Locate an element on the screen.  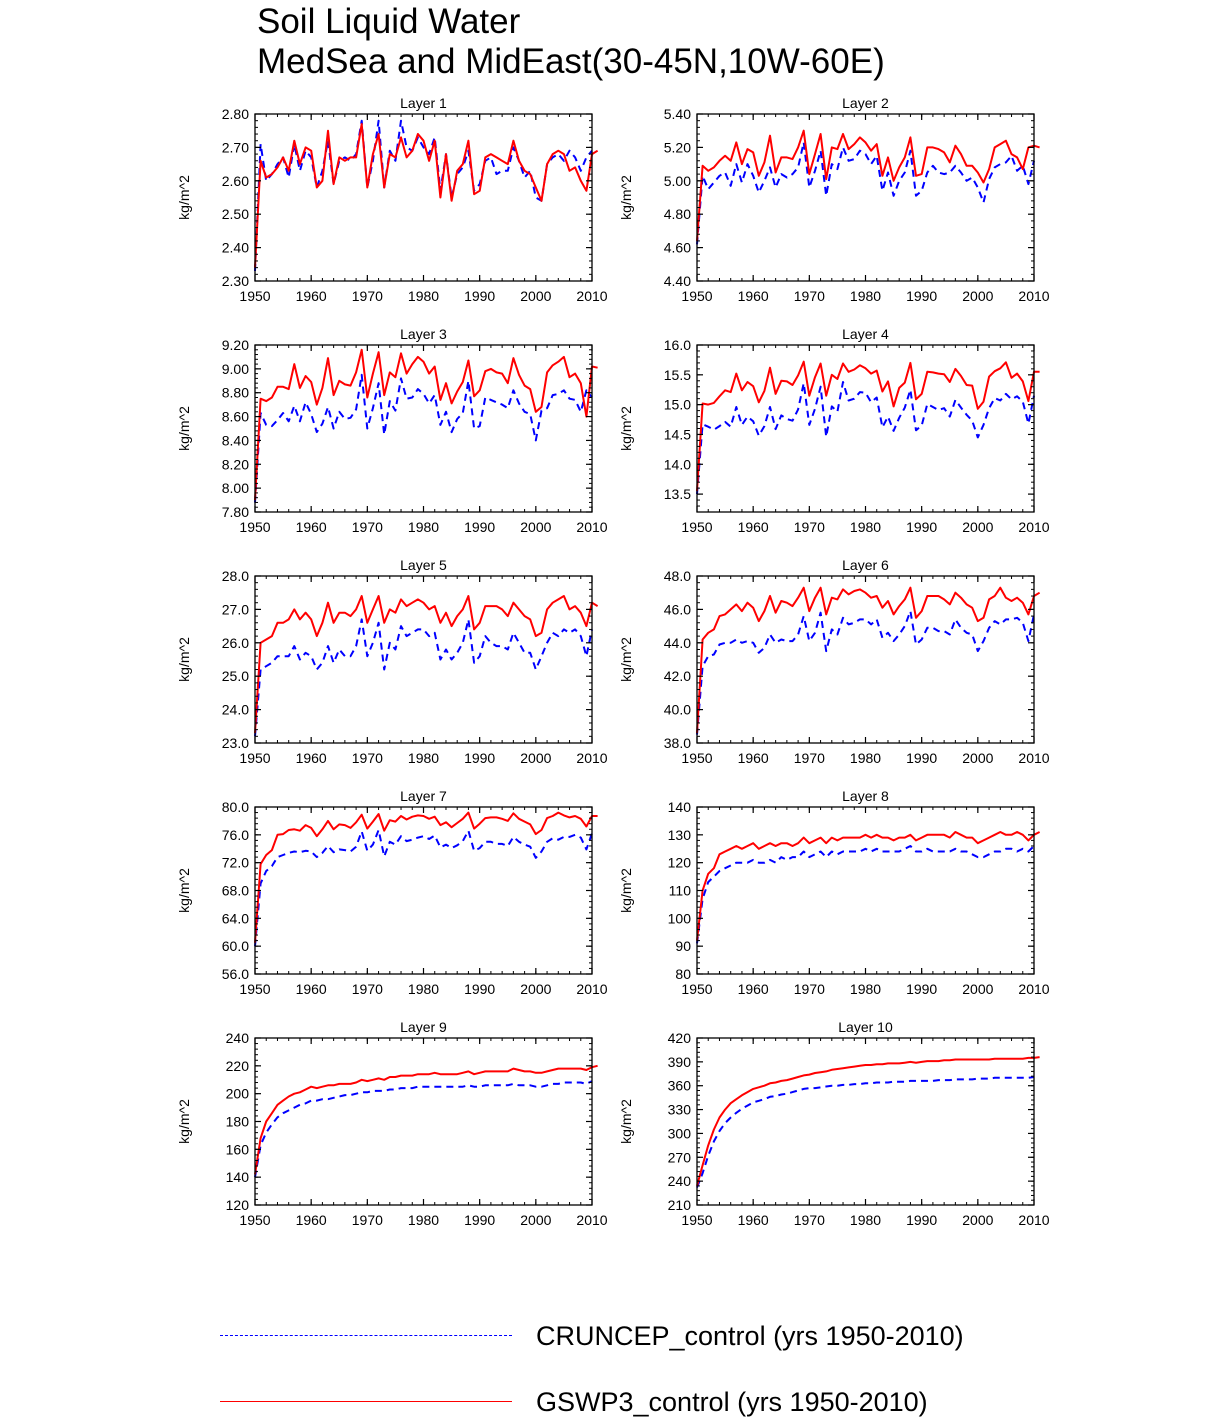
panel-5-series is located at coordinates (426, 666).